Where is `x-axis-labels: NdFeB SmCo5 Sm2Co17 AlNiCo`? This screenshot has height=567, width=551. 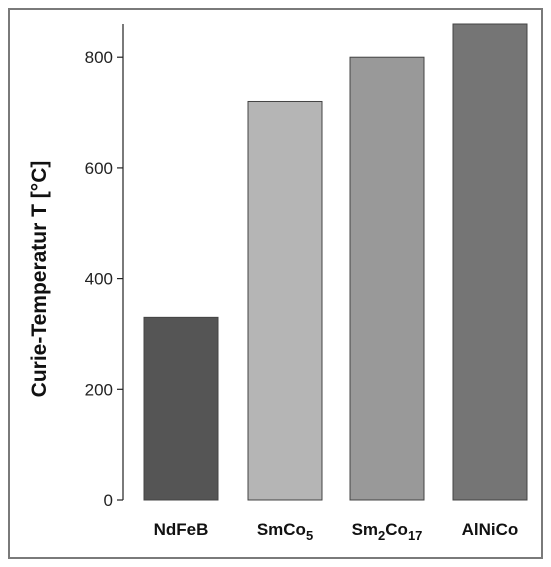
x-axis-labels: NdFeB SmCo5 Sm2Co17 AlNiCo is located at coordinates (336, 531).